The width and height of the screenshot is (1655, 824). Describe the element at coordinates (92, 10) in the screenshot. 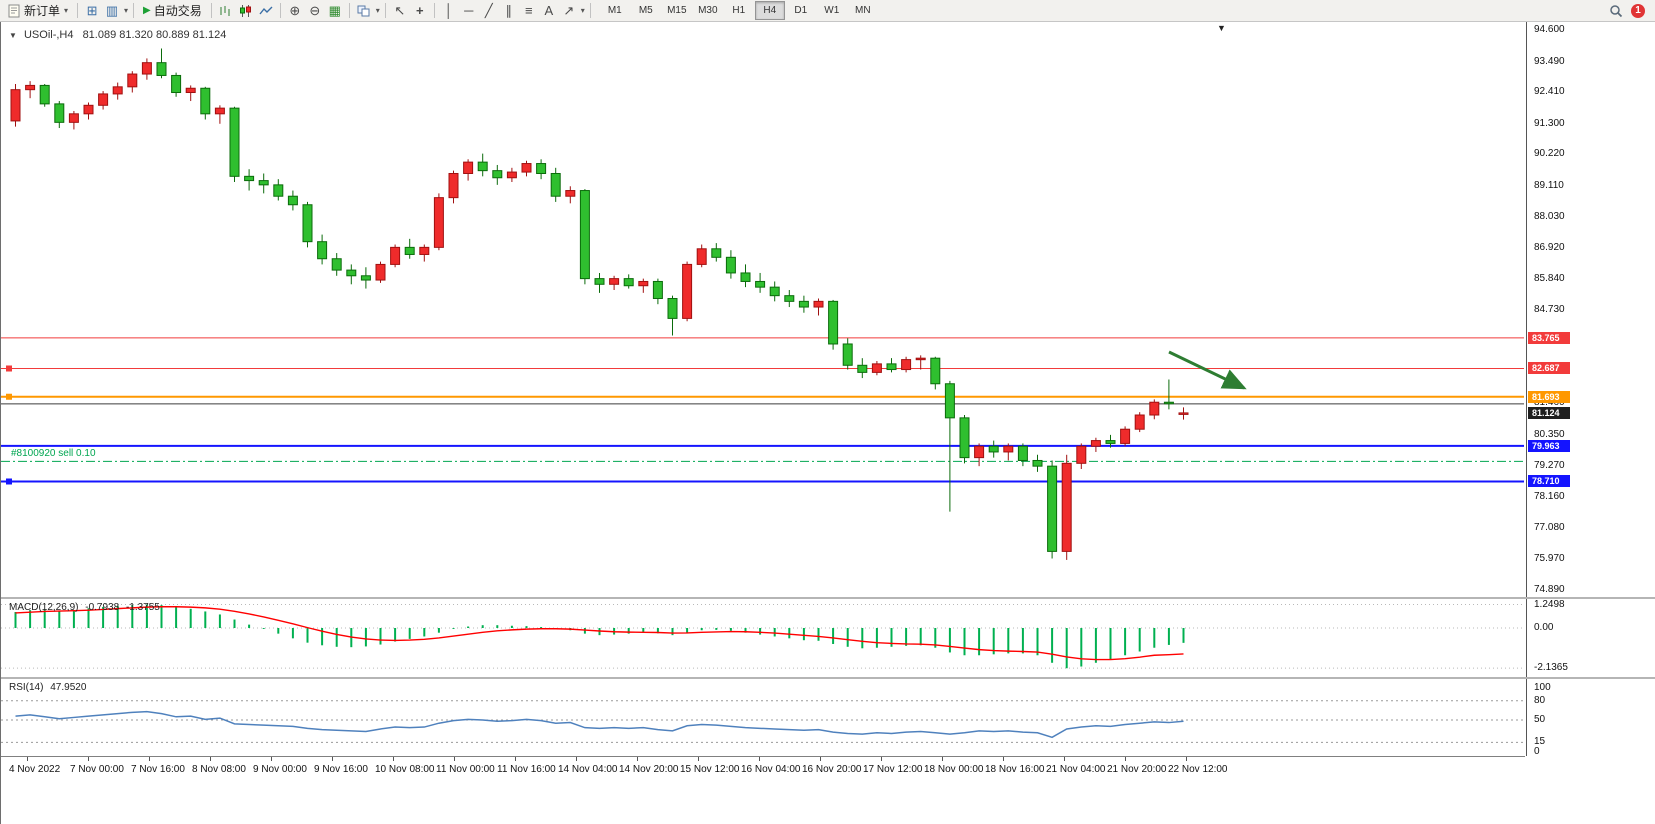

I see `new-chart-icon: ⊞` at that location.